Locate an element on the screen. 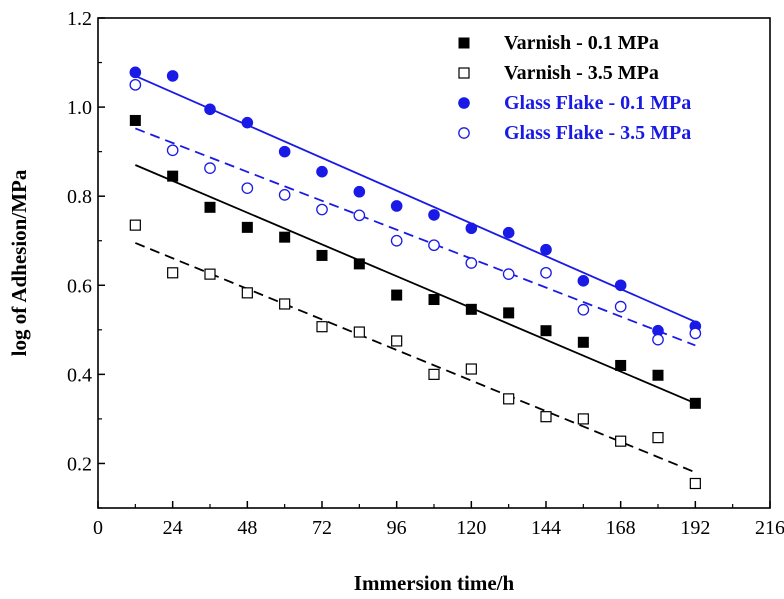 The width and height of the screenshot is (784, 599). x-tick-label: 216 is located at coordinates (769, 528).